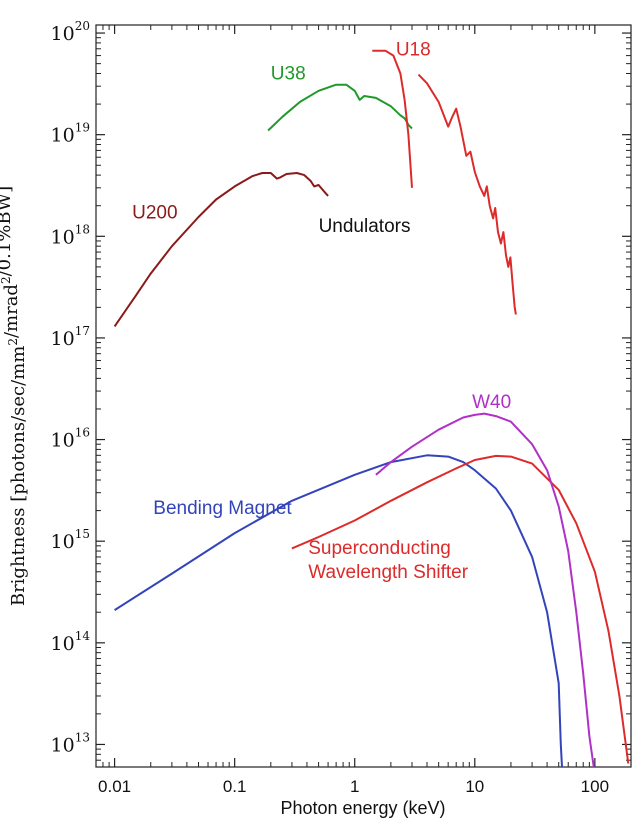 The width and height of the screenshot is (642, 834). I want to click on series-label-w40: W40, so click(491, 402).